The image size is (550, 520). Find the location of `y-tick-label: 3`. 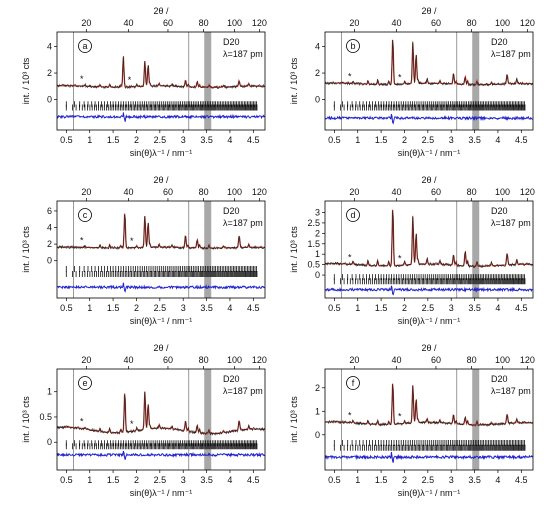

y-tick-label: 3 is located at coordinates (317, 212).